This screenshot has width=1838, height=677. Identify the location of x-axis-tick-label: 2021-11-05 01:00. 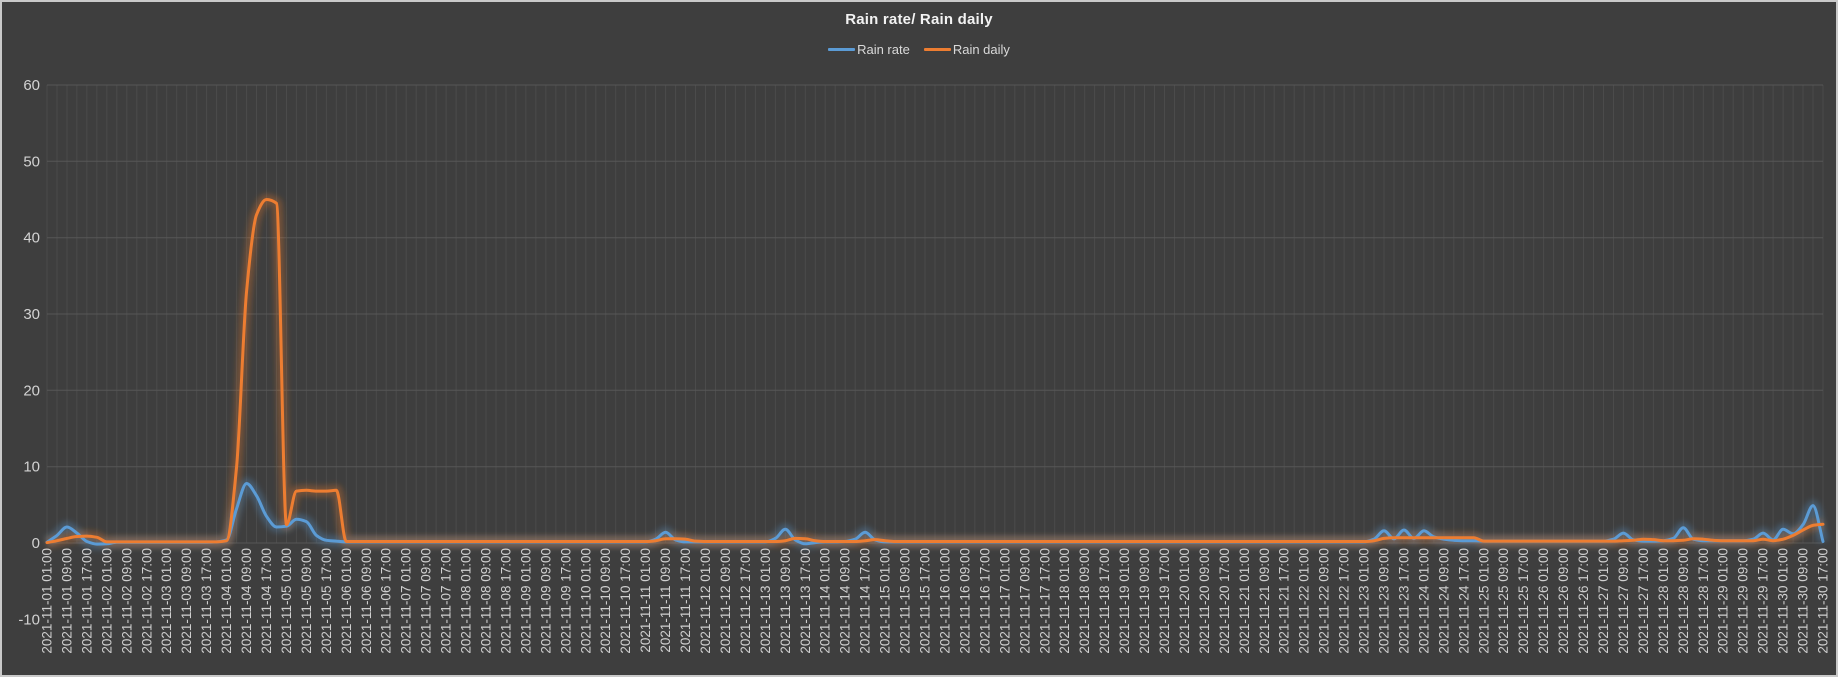
(286, 601).